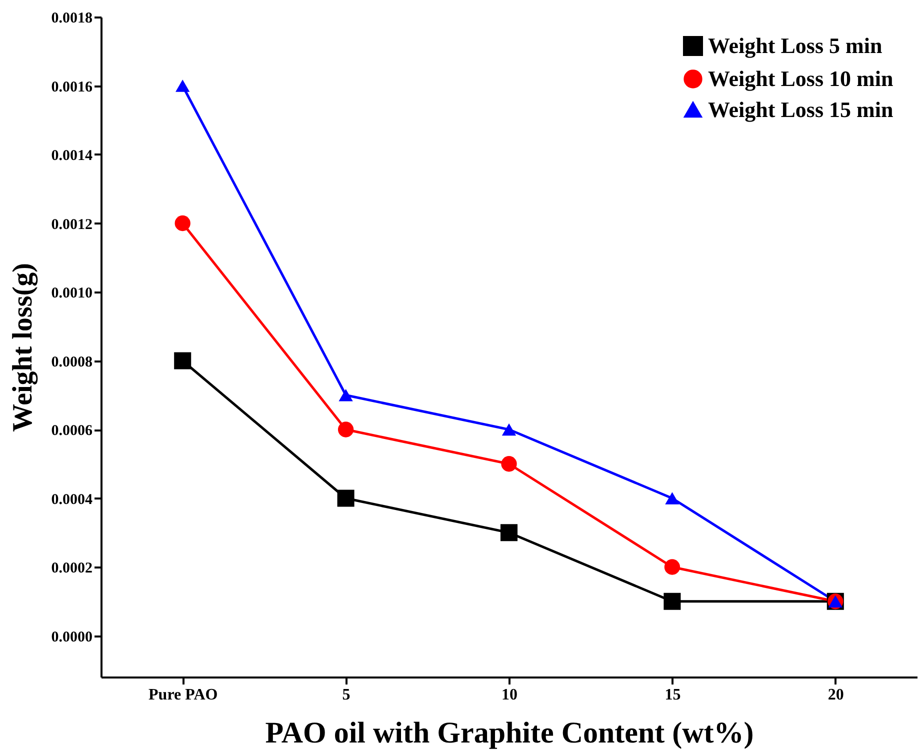  What do you see at coordinates (510, 695) in the screenshot?
I see `x-tick-label: 10` at bounding box center [510, 695].